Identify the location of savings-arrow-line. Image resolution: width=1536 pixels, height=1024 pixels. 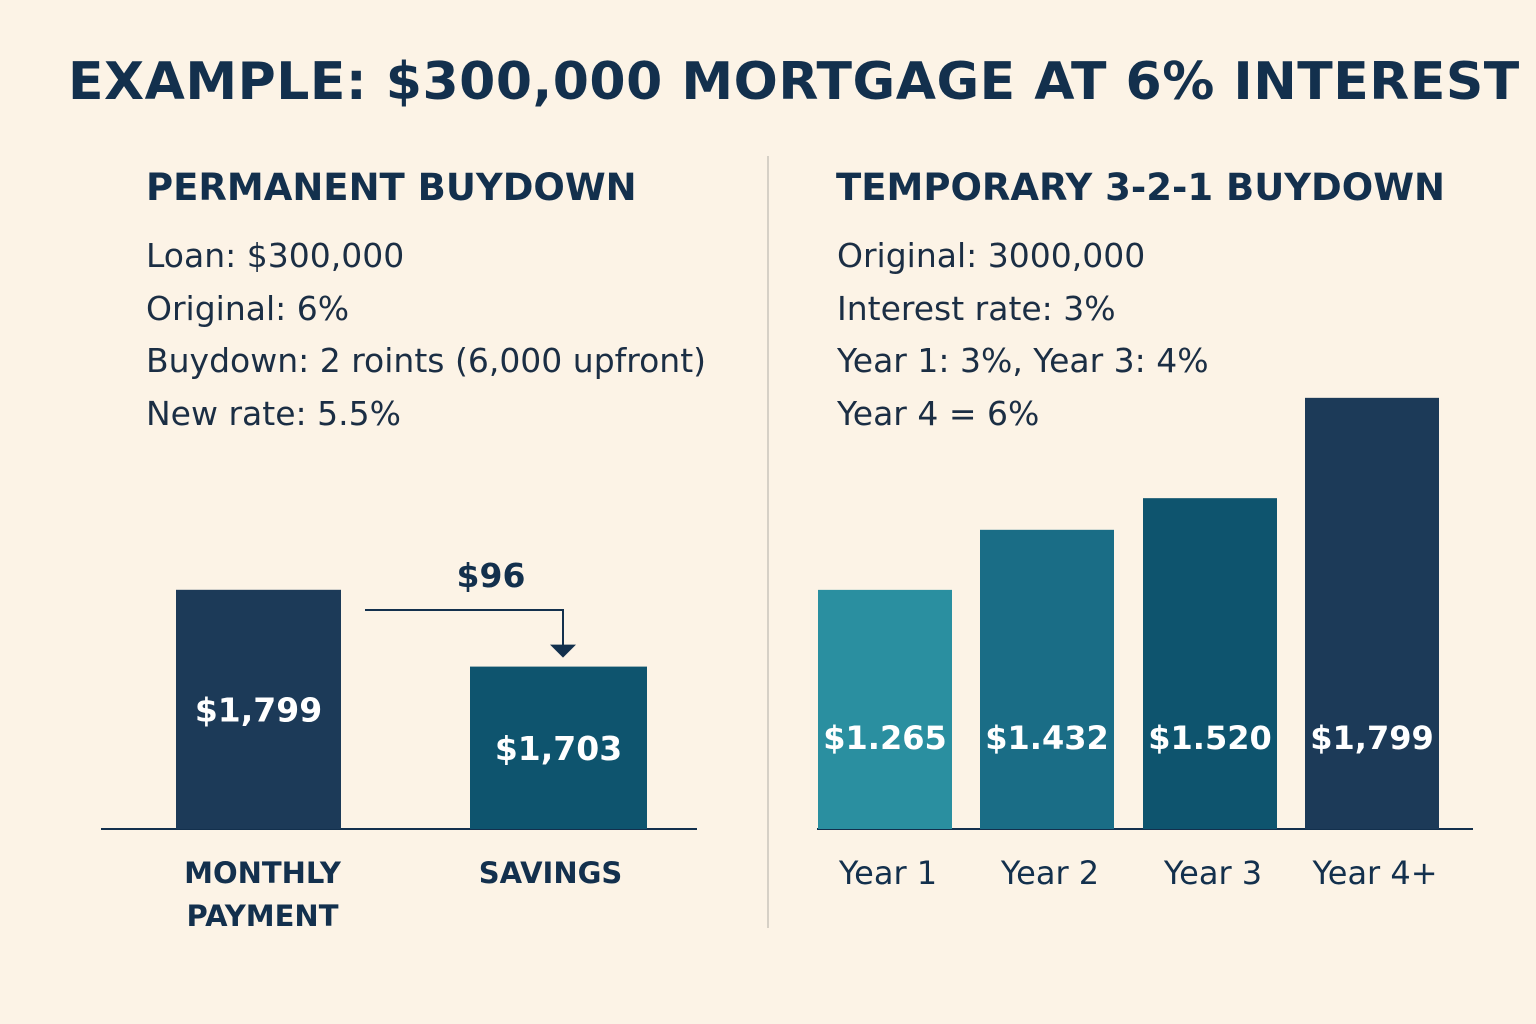
(464, 630).